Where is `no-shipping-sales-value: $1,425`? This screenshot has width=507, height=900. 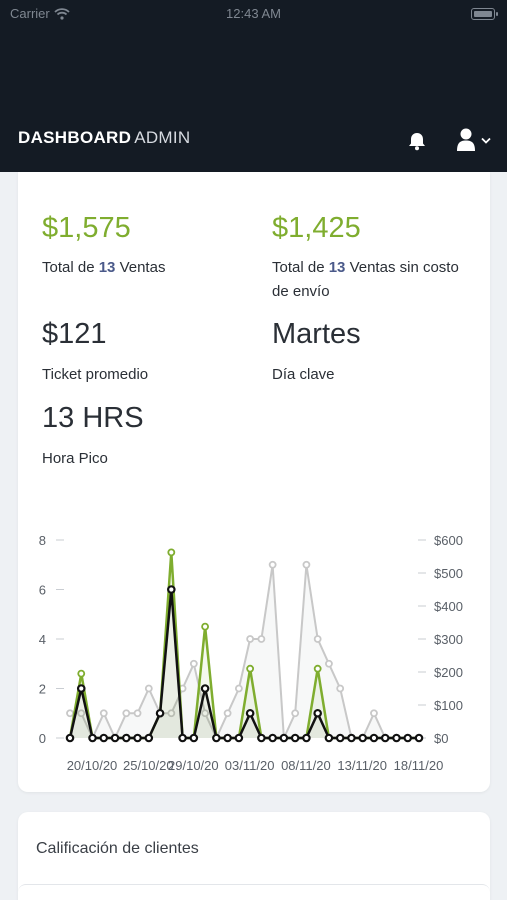 no-shipping-sales-value: $1,425 is located at coordinates (316, 228).